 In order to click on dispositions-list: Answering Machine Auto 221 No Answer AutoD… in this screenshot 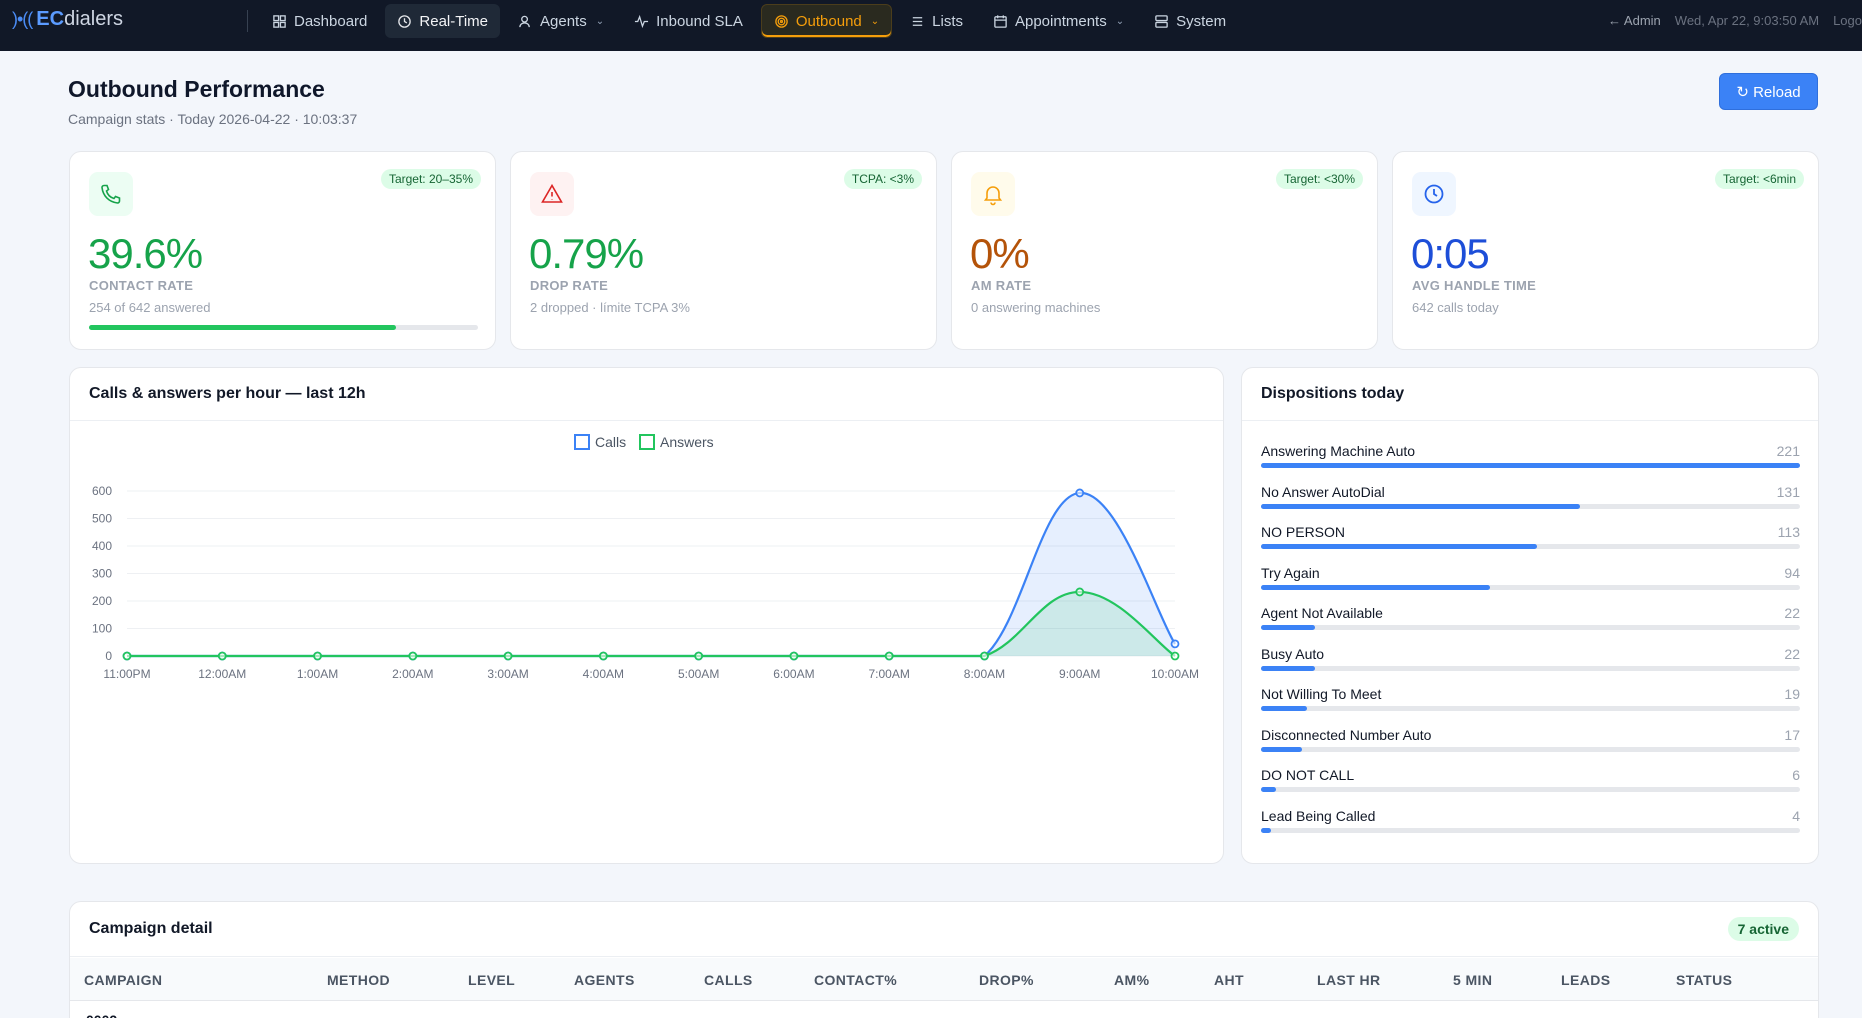, I will do `click(1530, 645)`.